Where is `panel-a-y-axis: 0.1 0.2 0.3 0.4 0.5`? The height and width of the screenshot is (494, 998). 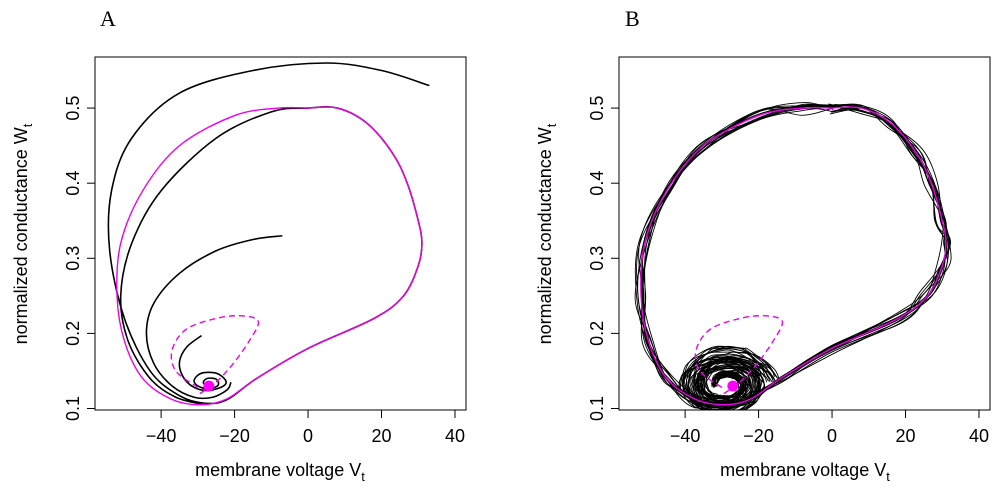 panel-a-y-axis: 0.1 0.2 0.3 0.4 0.5 is located at coordinates (79, 258).